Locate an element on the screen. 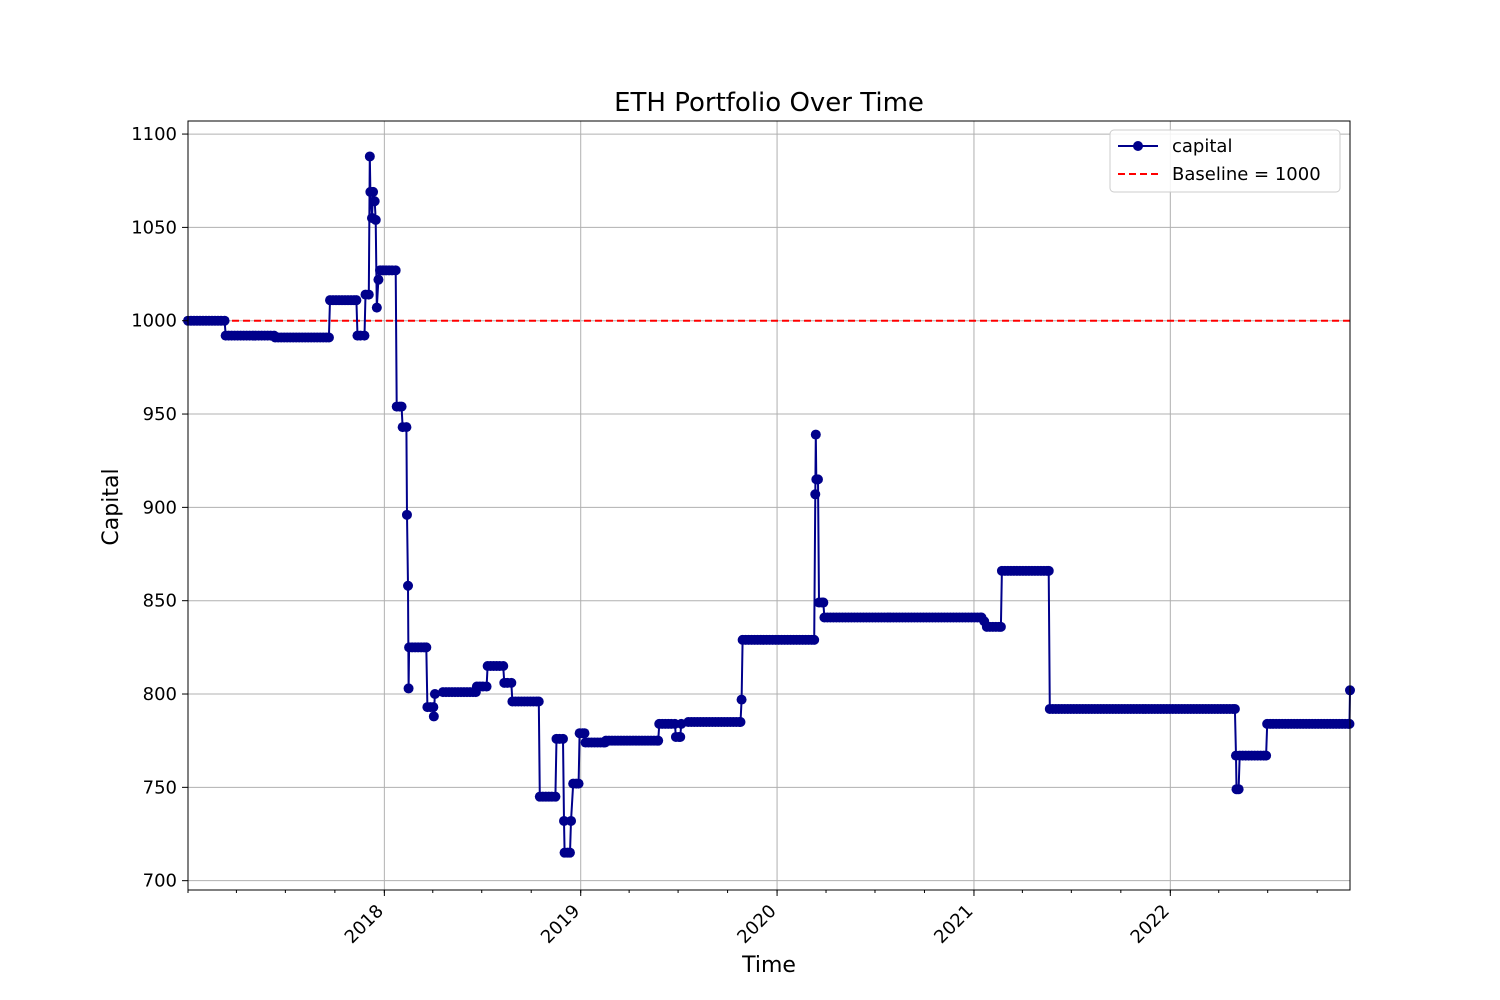 The width and height of the screenshot is (1500, 1000). y-tick-label: 950 is located at coordinates (160, 414).